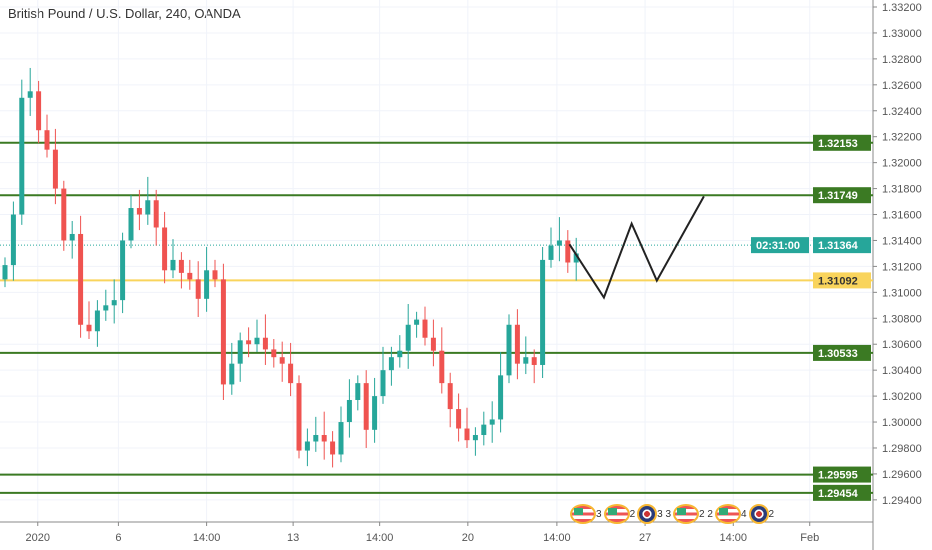  I want to click on bar-countdown-label-bg, so click(780, 245).